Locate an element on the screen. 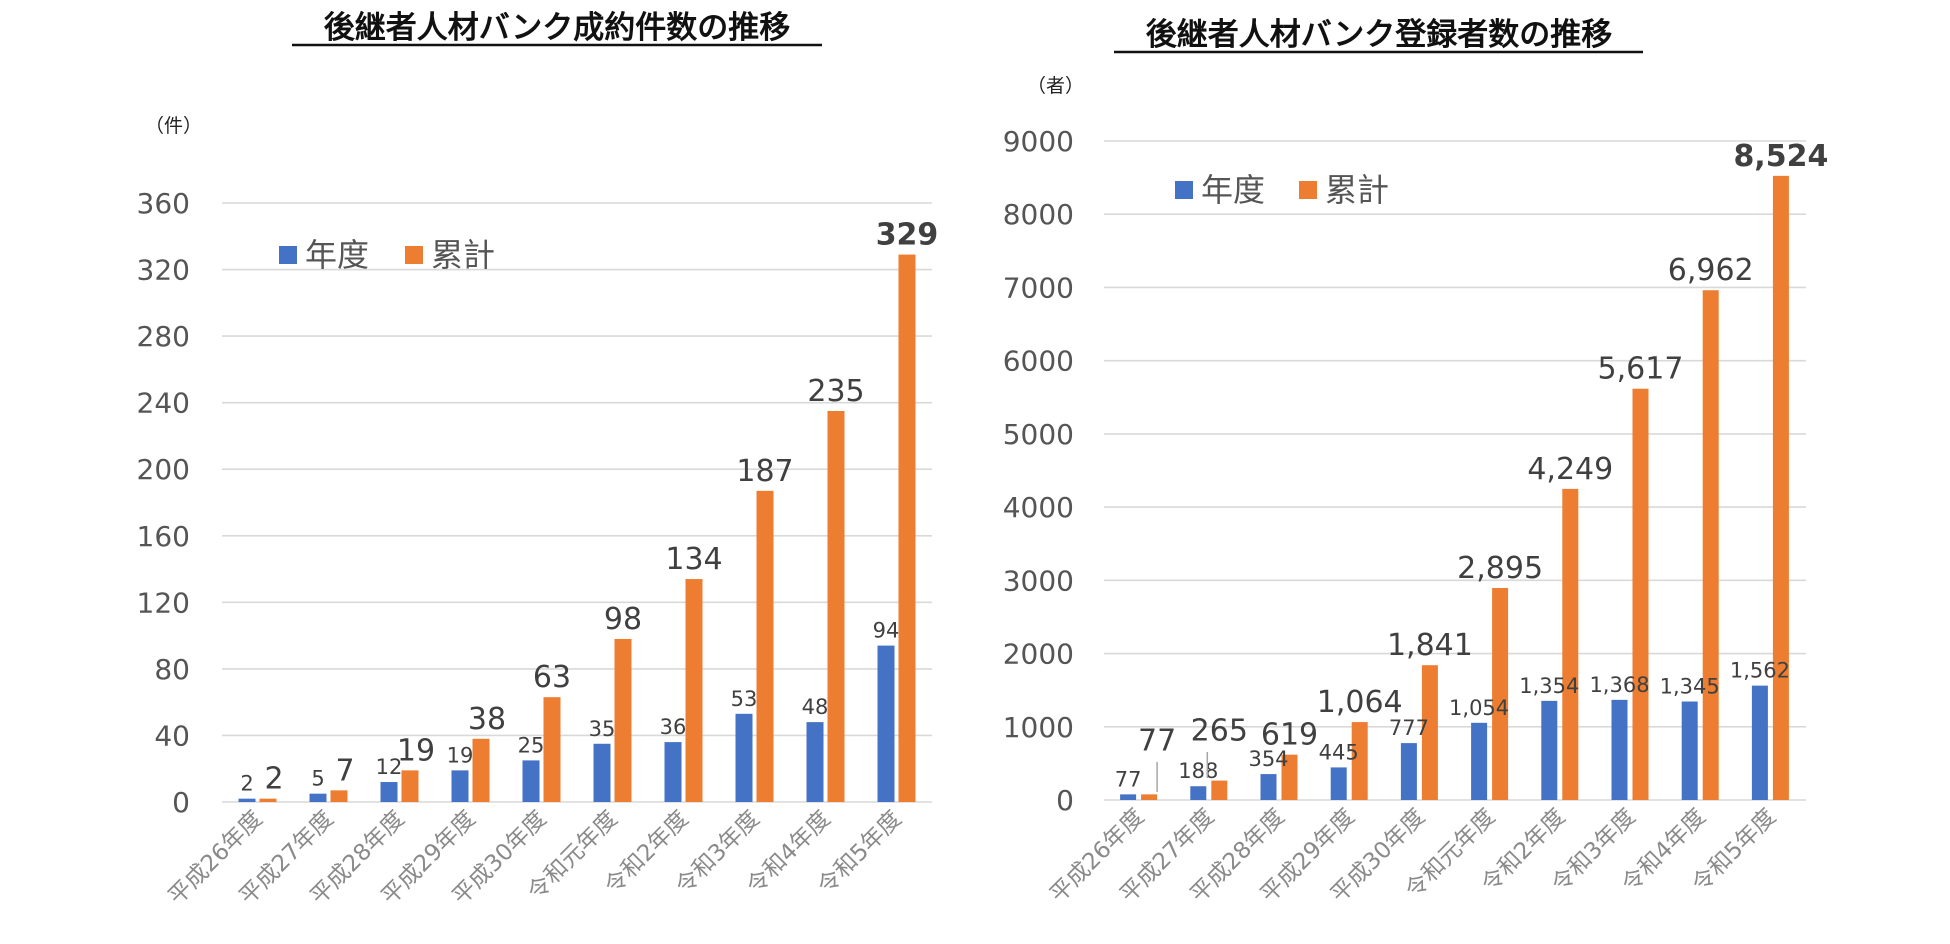 The height and width of the screenshot is (944, 1950). data-label-cumulative: 2 is located at coordinates (273, 779).